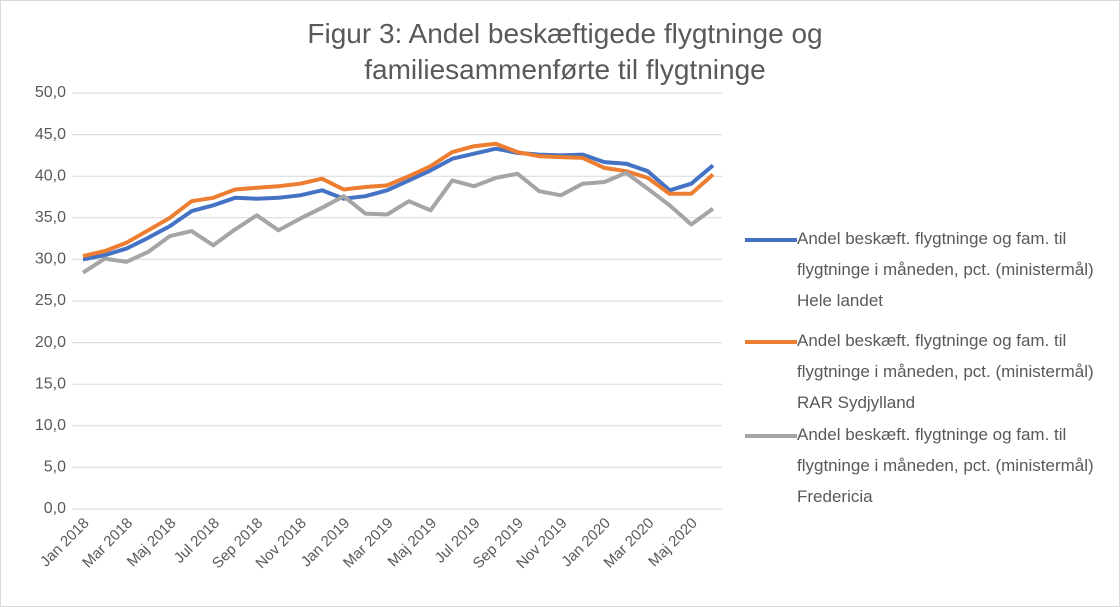 The image size is (1120, 607). What do you see at coordinates (50, 300) in the screenshot?
I see `y-tick-label: 25,0` at bounding box center [50, 300].